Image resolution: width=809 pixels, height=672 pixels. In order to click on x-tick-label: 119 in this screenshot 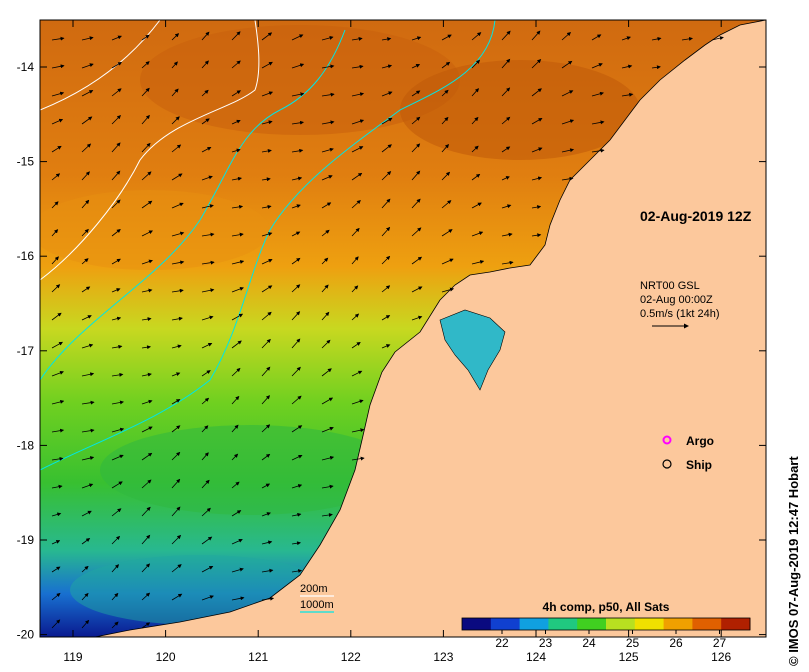, I will do `click(72, 657)`.